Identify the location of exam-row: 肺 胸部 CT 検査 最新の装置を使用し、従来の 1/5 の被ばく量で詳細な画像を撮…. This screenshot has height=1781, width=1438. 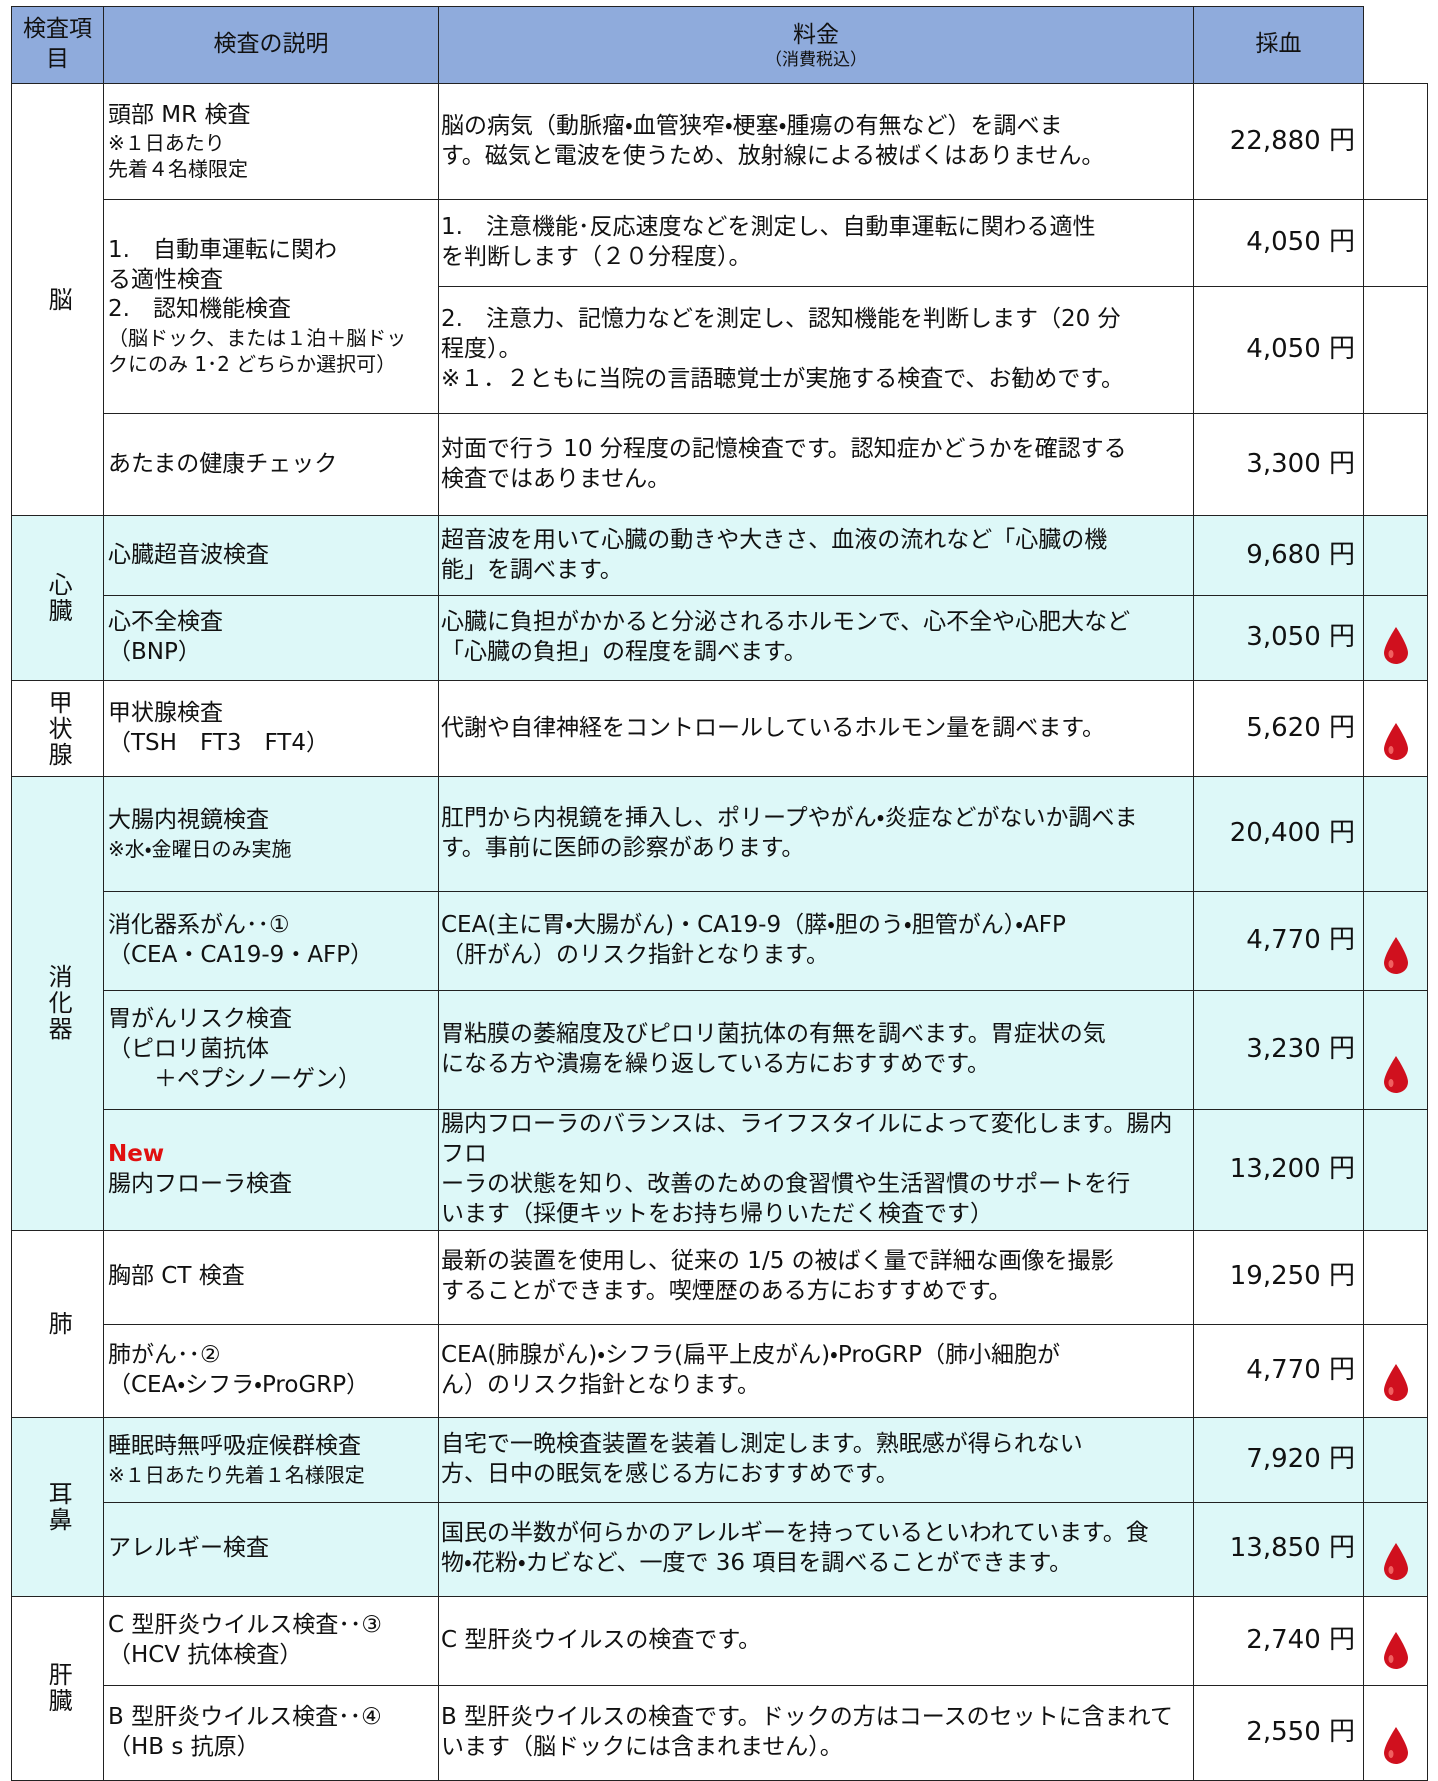
(719, 1323).